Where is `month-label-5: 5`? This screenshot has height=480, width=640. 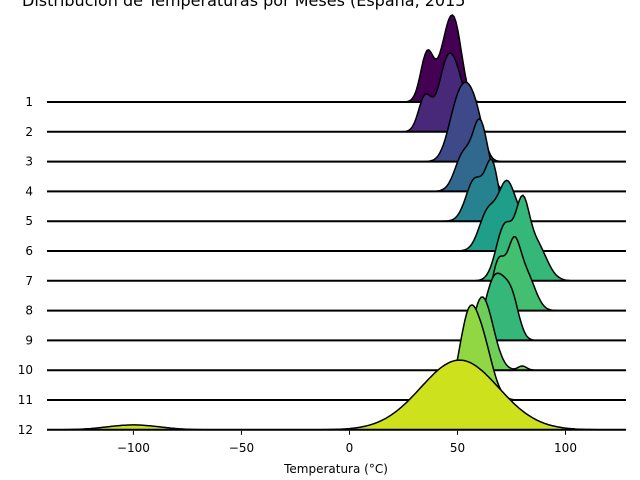 month-label-5: 5 is located at coordinates (29, 221).